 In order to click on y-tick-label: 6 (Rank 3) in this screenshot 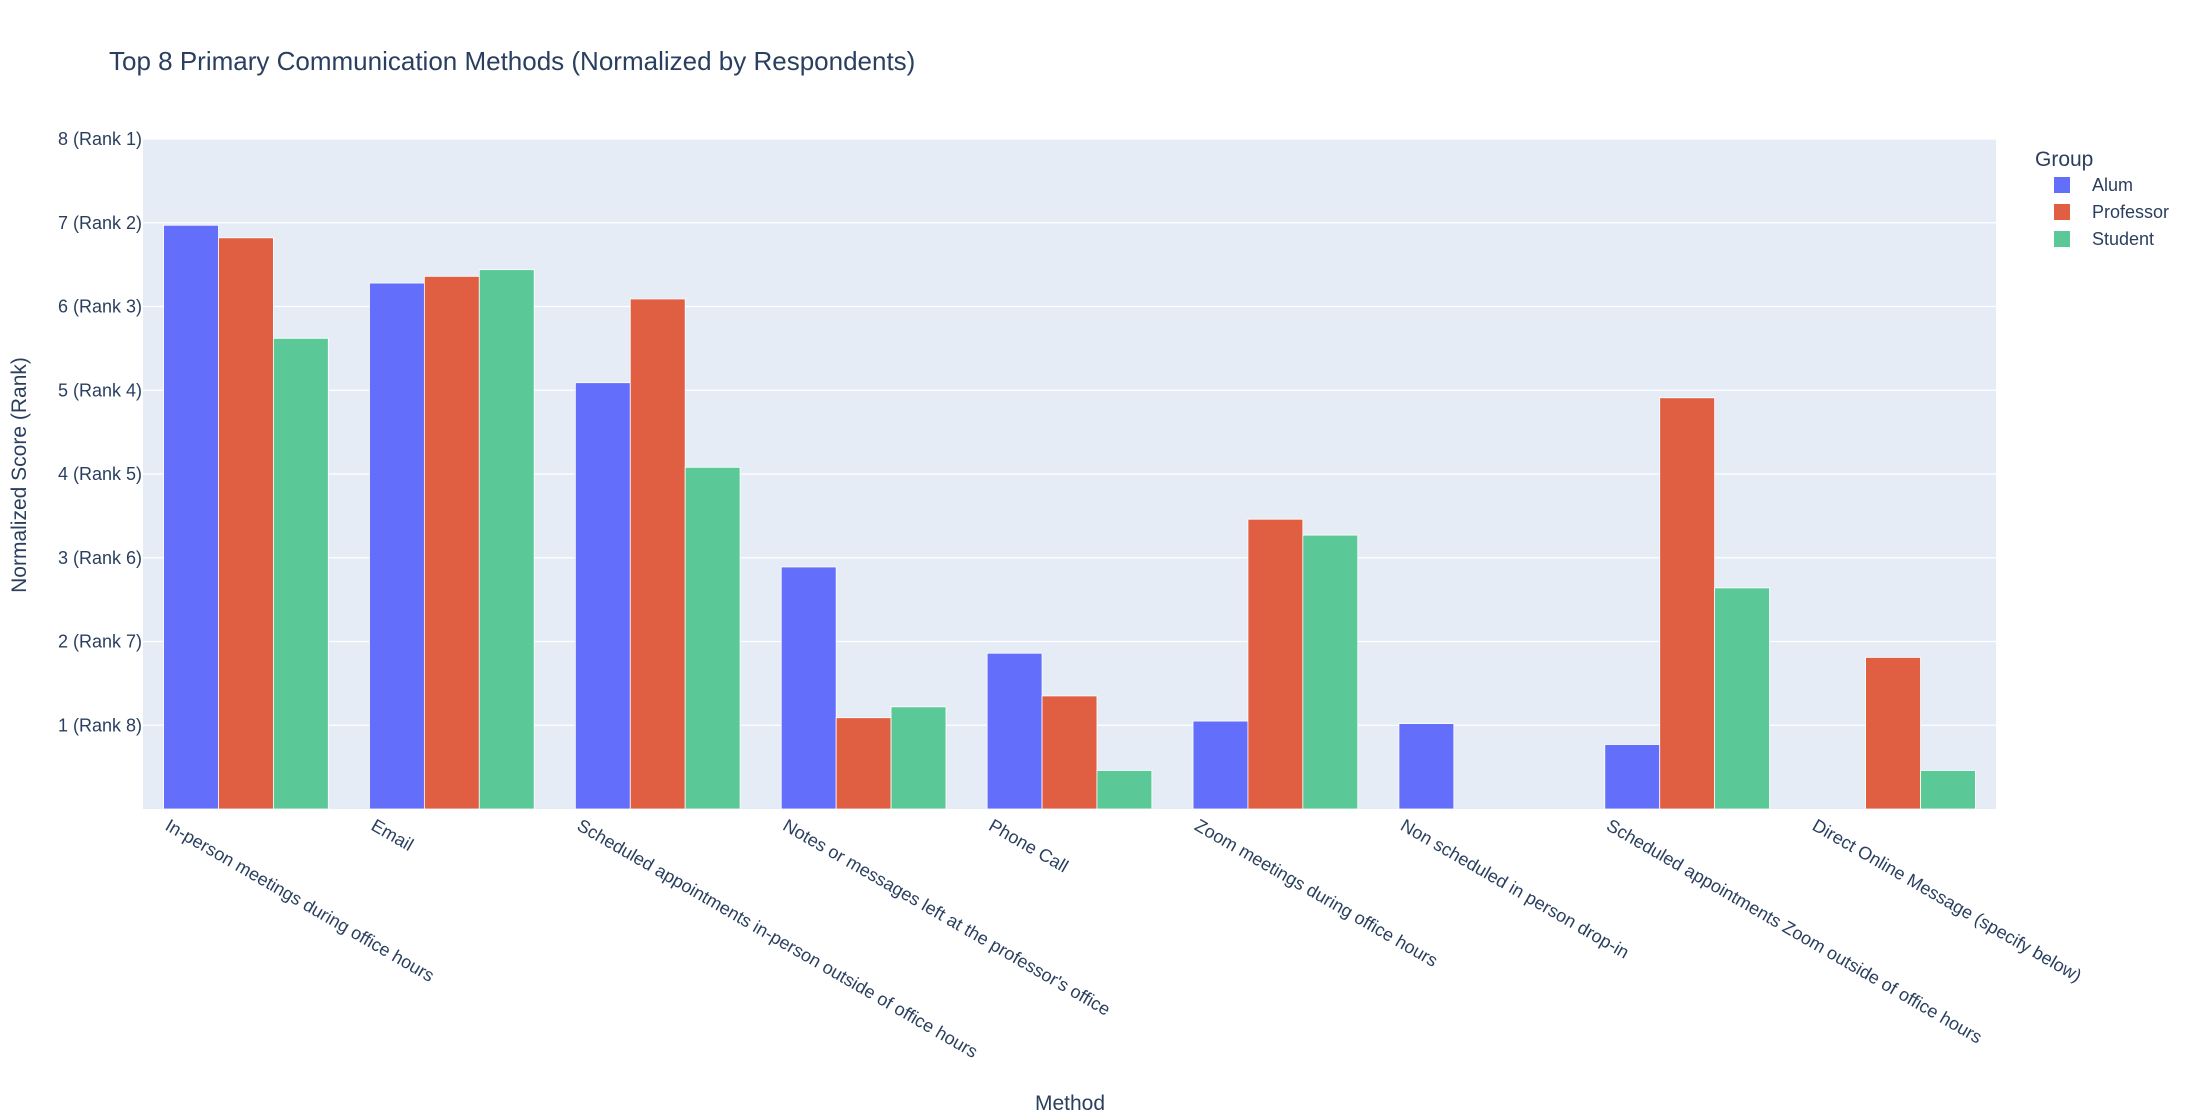, I will do `click(100, 307)`.